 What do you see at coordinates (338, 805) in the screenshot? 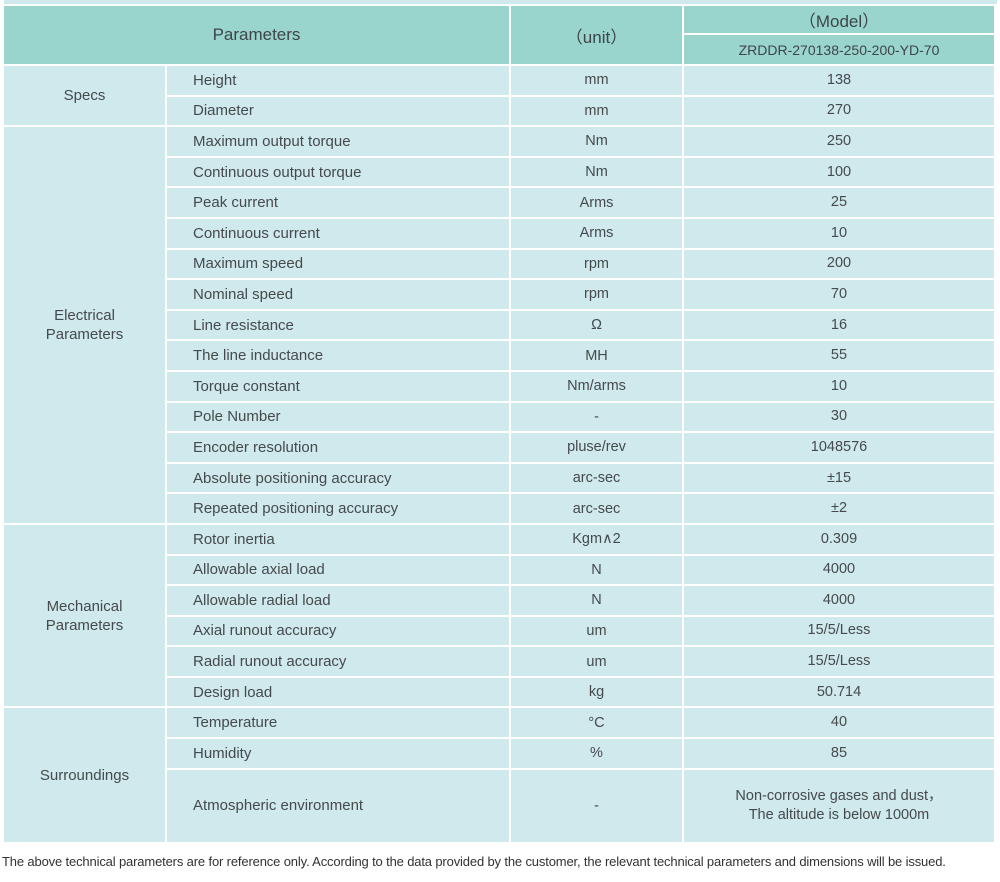
I see `param-name-cell: Atmospheric environment` at bounding box center [338, 805].